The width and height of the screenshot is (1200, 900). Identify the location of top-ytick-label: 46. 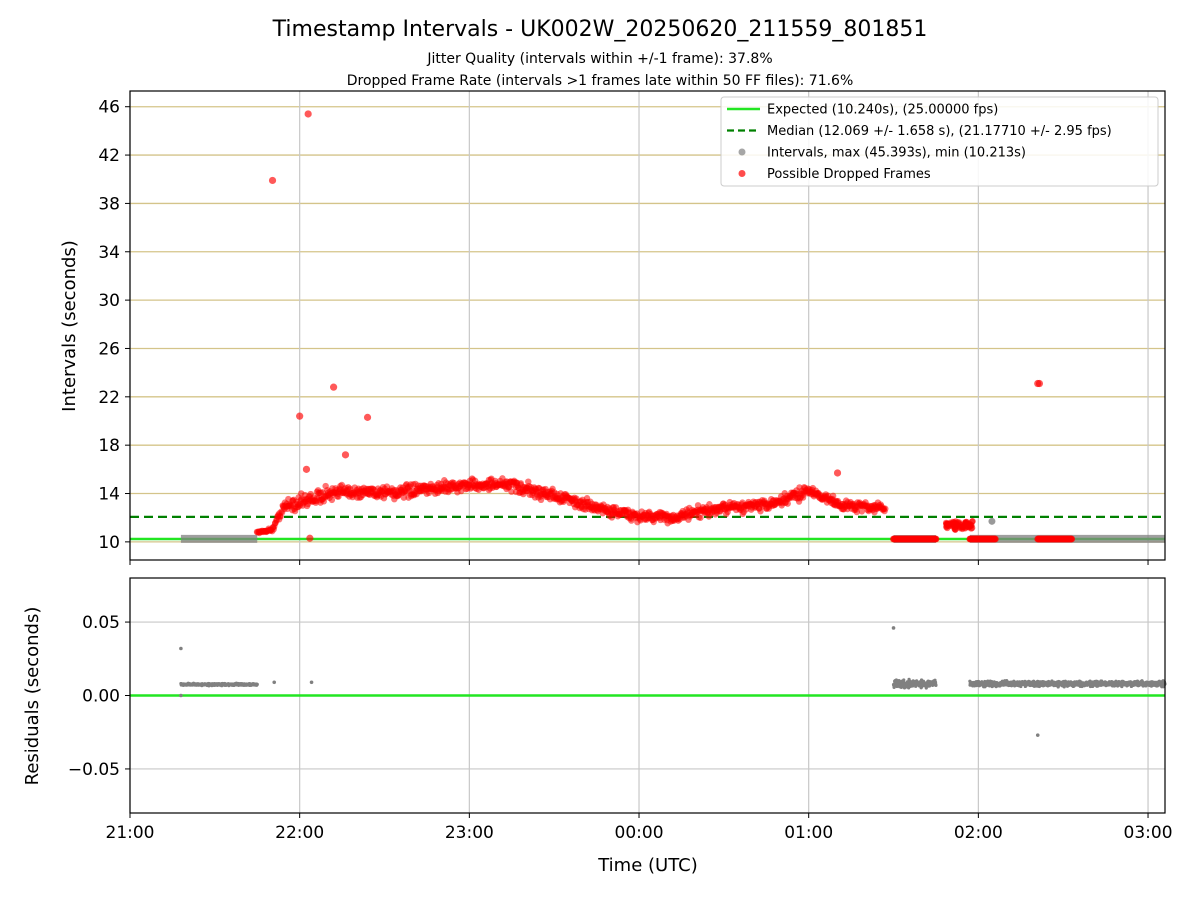
(109, 108).